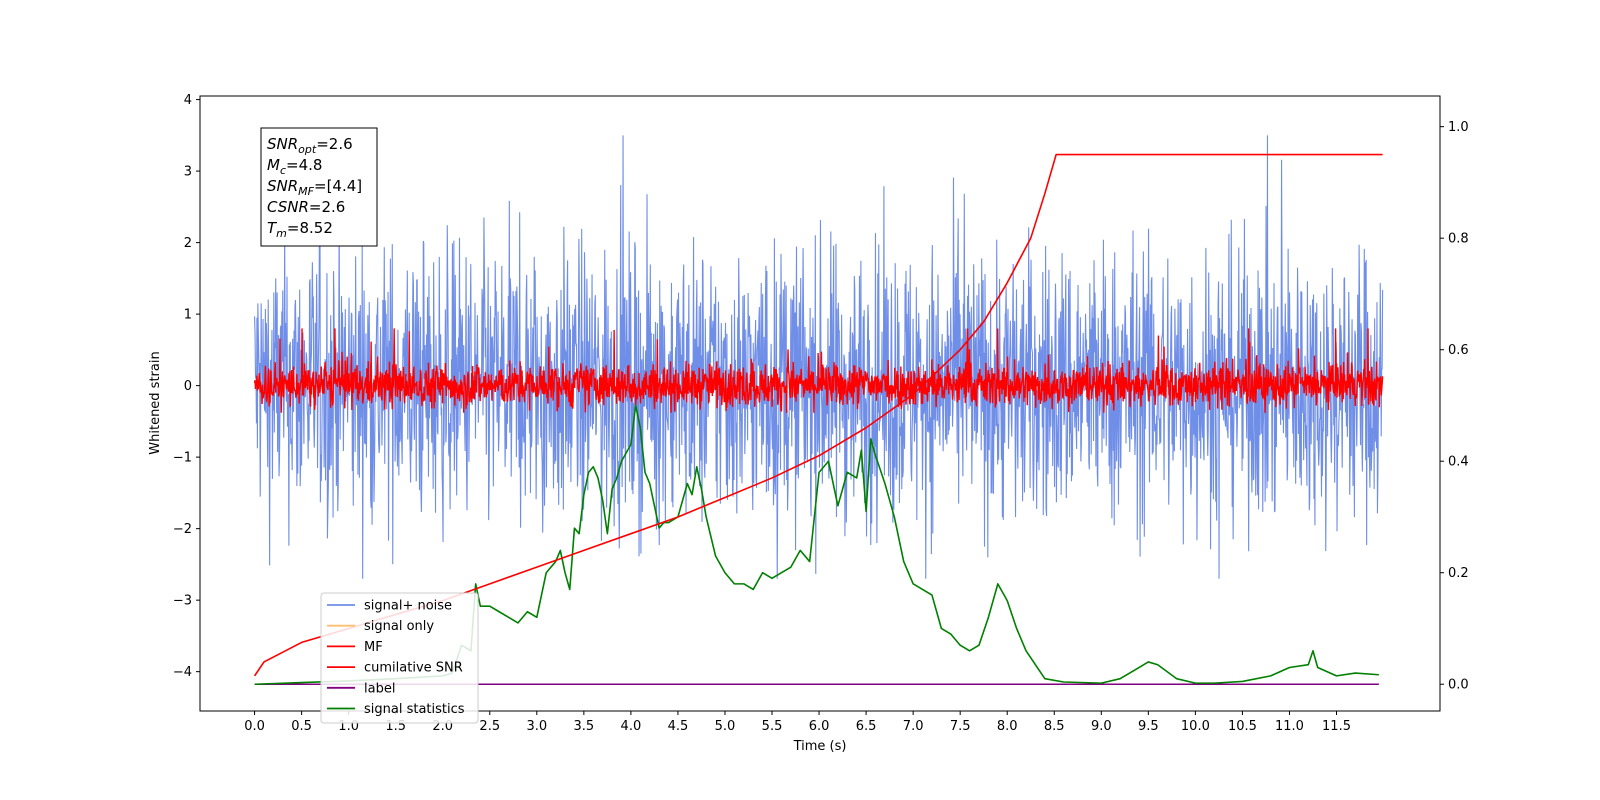  Describe the element at coordinates (1148, 726) in the screenshot. I see `x-tick-label: 9.5` at that location.